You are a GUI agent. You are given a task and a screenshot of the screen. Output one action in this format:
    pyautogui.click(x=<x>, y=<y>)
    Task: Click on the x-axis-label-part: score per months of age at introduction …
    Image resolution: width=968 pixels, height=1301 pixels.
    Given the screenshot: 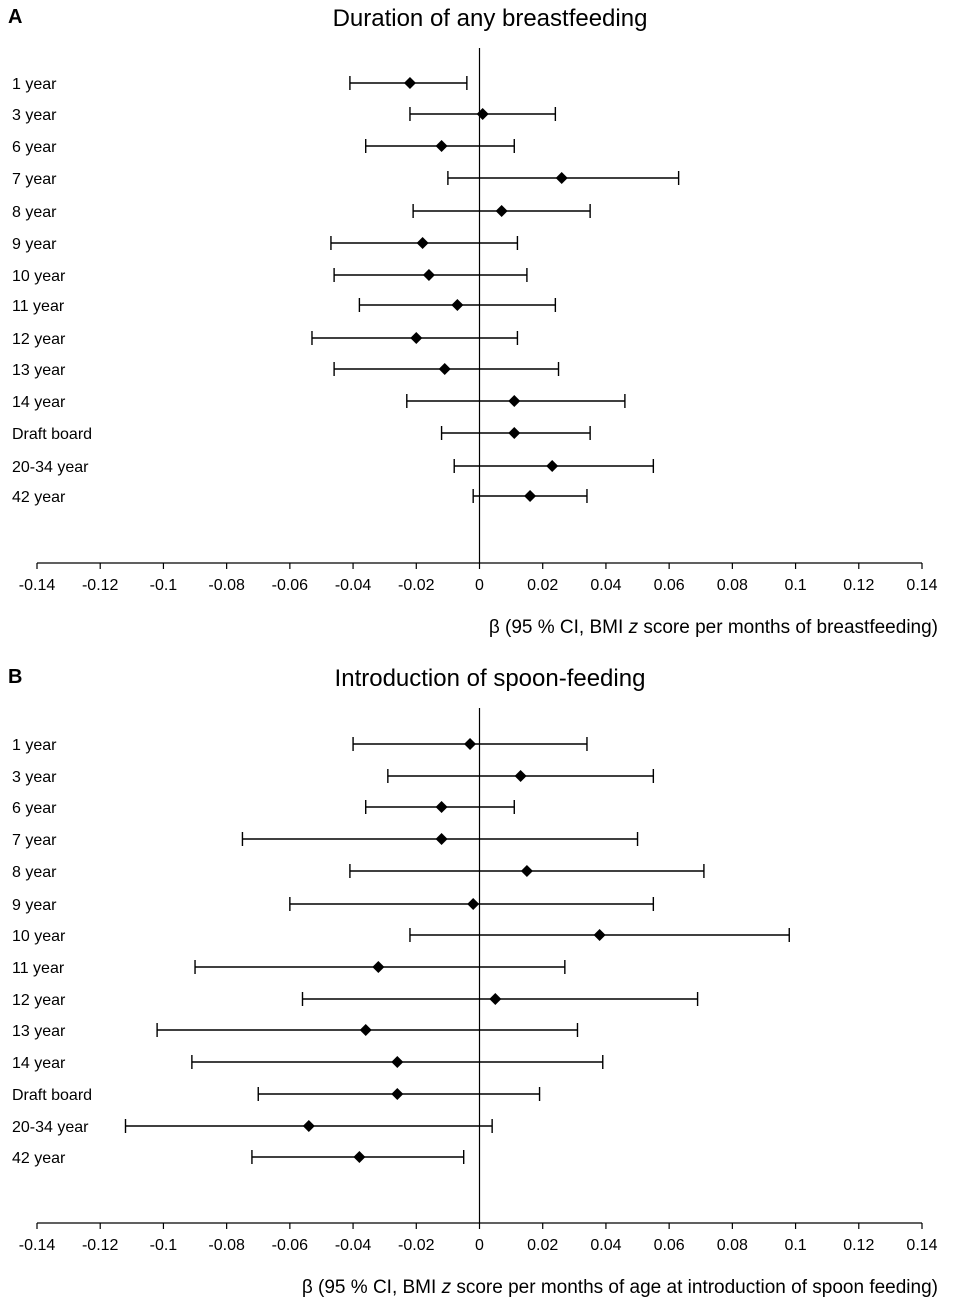 What is the action you would take?
    pyautogui.click(x=694, y=1287)
    